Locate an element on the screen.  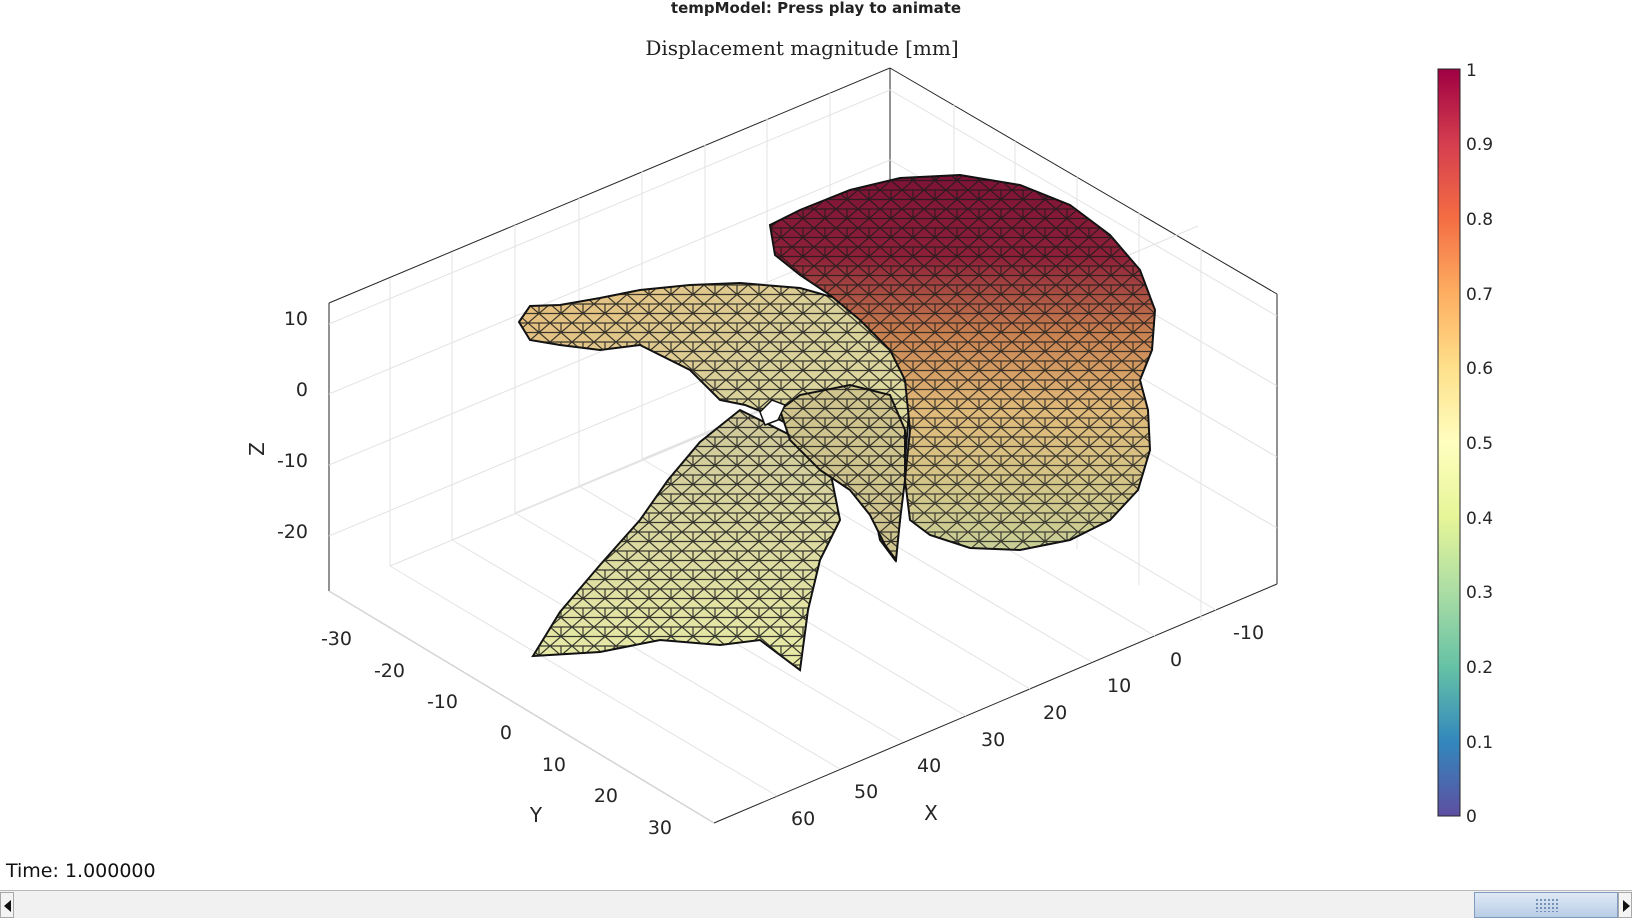
colorbar-tick: 1 is located at coordinates (1471, 71).